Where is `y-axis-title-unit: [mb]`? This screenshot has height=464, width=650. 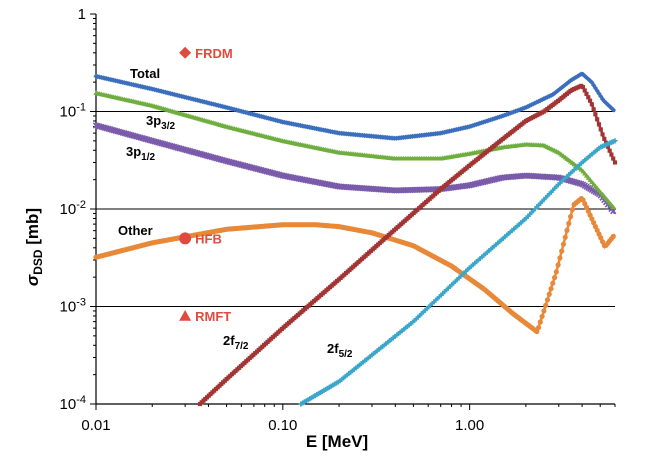
y-axis-title-unit: [mb] is located at coordinates (32, 229).